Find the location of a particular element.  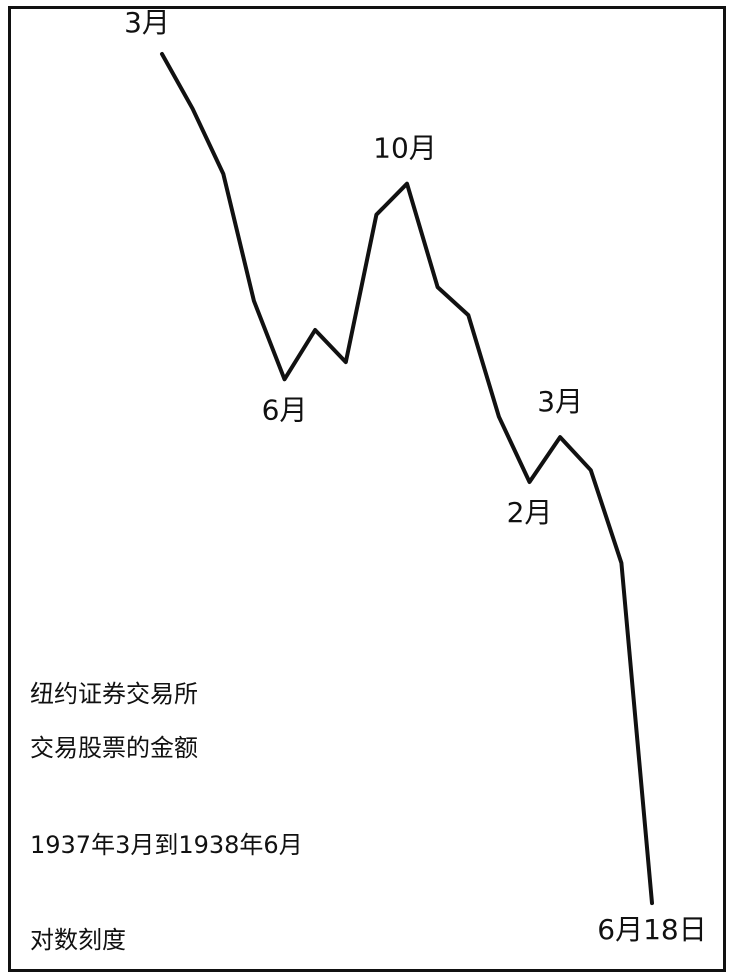

point-label-0: 3月 is located at coordinates (147, 22).